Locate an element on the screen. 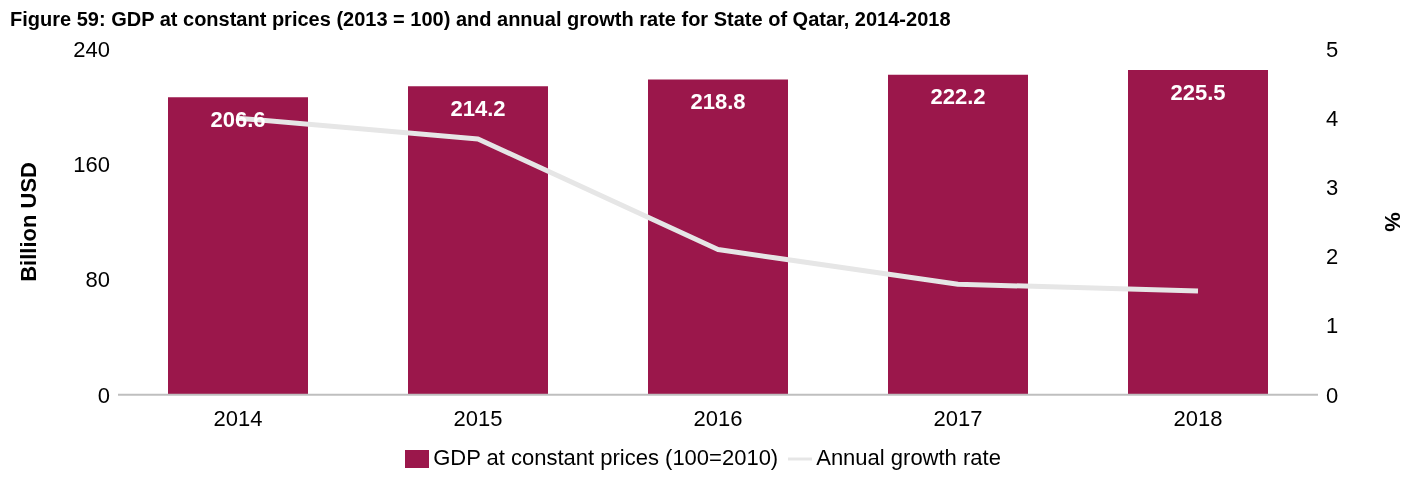  x-tick-label: 2016 is located at coordinates (718, 419).